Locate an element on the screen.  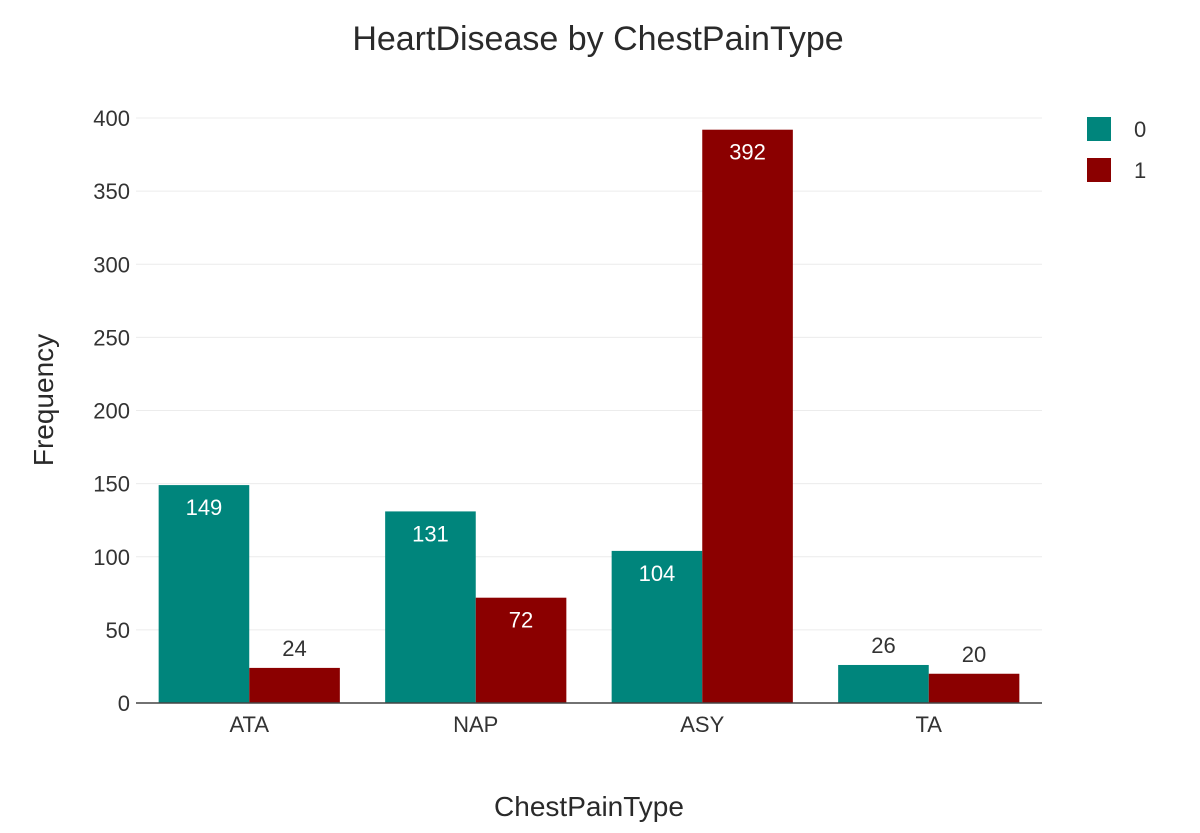
bar-value-label: 24 is located at coordinates (294, 648).